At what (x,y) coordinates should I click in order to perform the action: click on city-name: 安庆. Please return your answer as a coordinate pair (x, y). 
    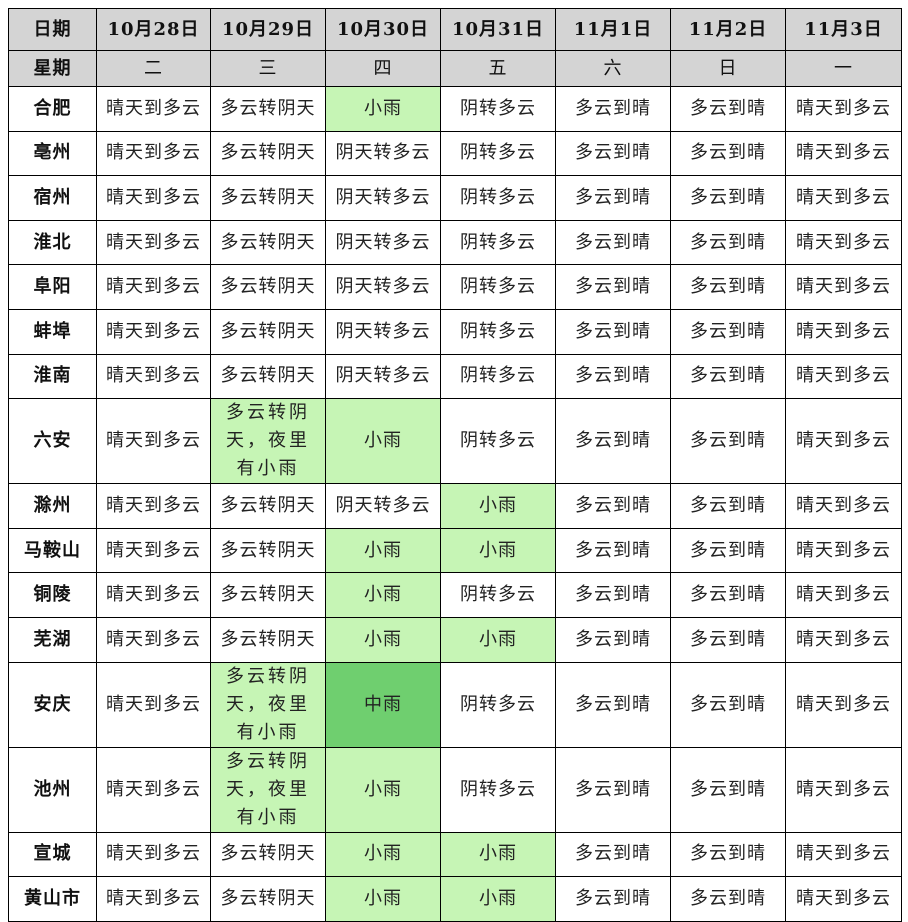
    Looking at the image, I should click on (52, 704).